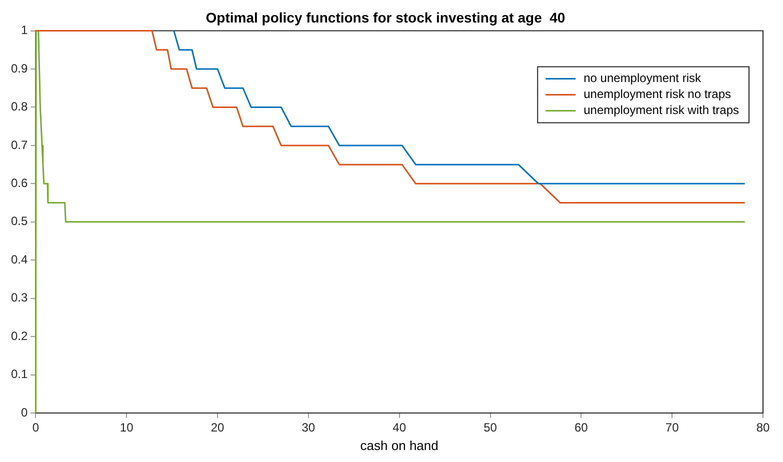 Image resolution: width=783 pixels, height=462 pixels. I want to click on x-tick-label: 0, so click(36, 427).